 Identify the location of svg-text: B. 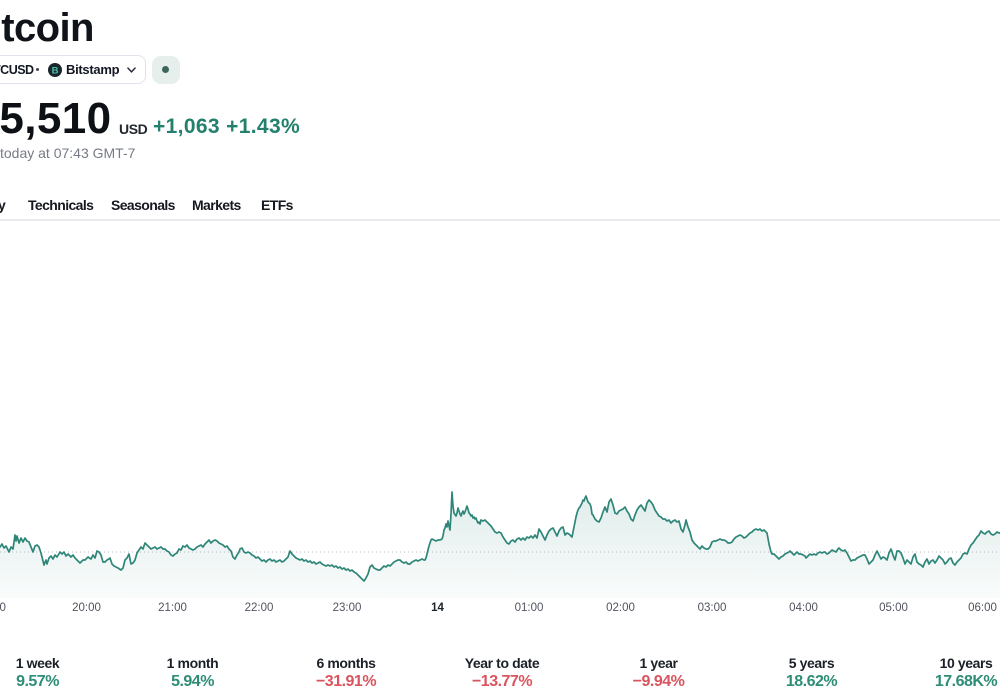
(55, 70).